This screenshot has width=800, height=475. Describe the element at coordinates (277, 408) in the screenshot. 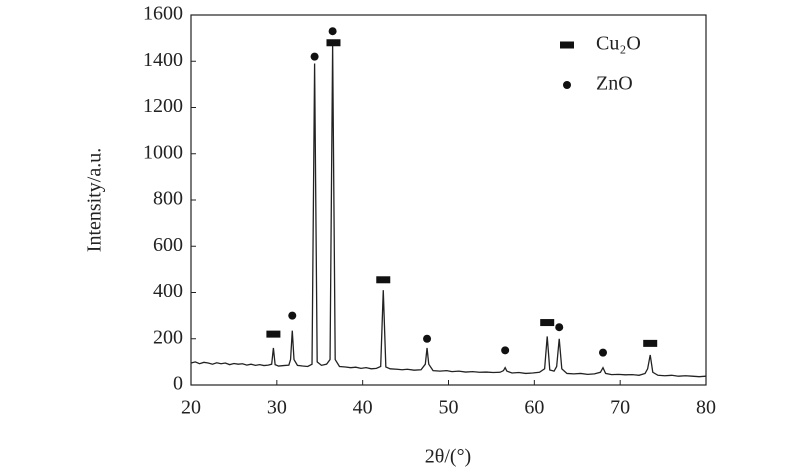

I see `x-tick-label: 30` at that location.